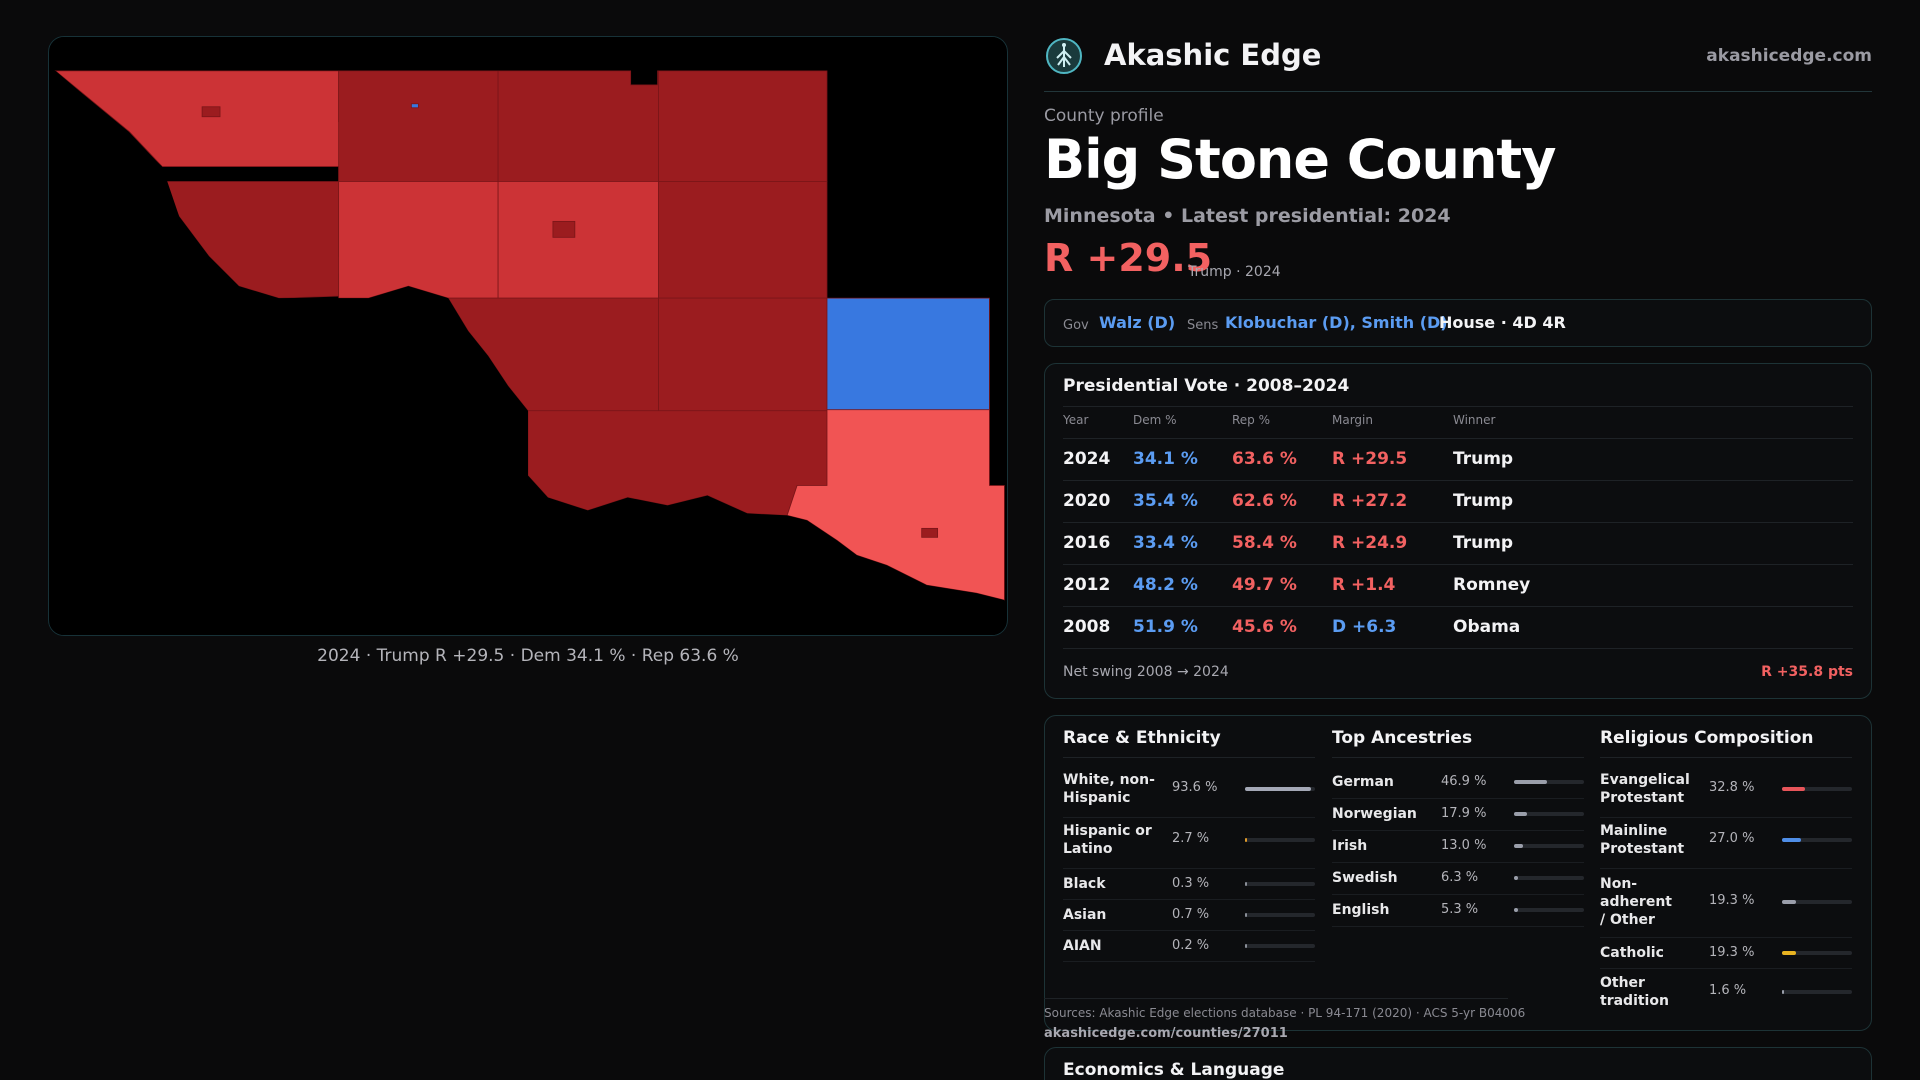 The image size is (1920, 1080). I want to click on religion-pct: 1.6 %, so click(1728, 990).